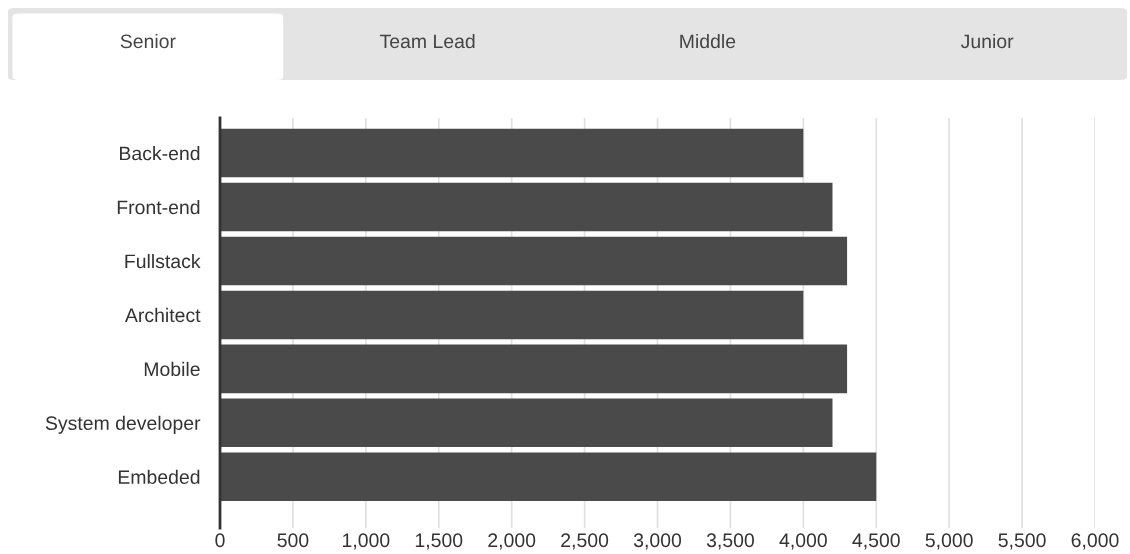  I want to click on y-tick-label: Embeded, so click(159, 476).